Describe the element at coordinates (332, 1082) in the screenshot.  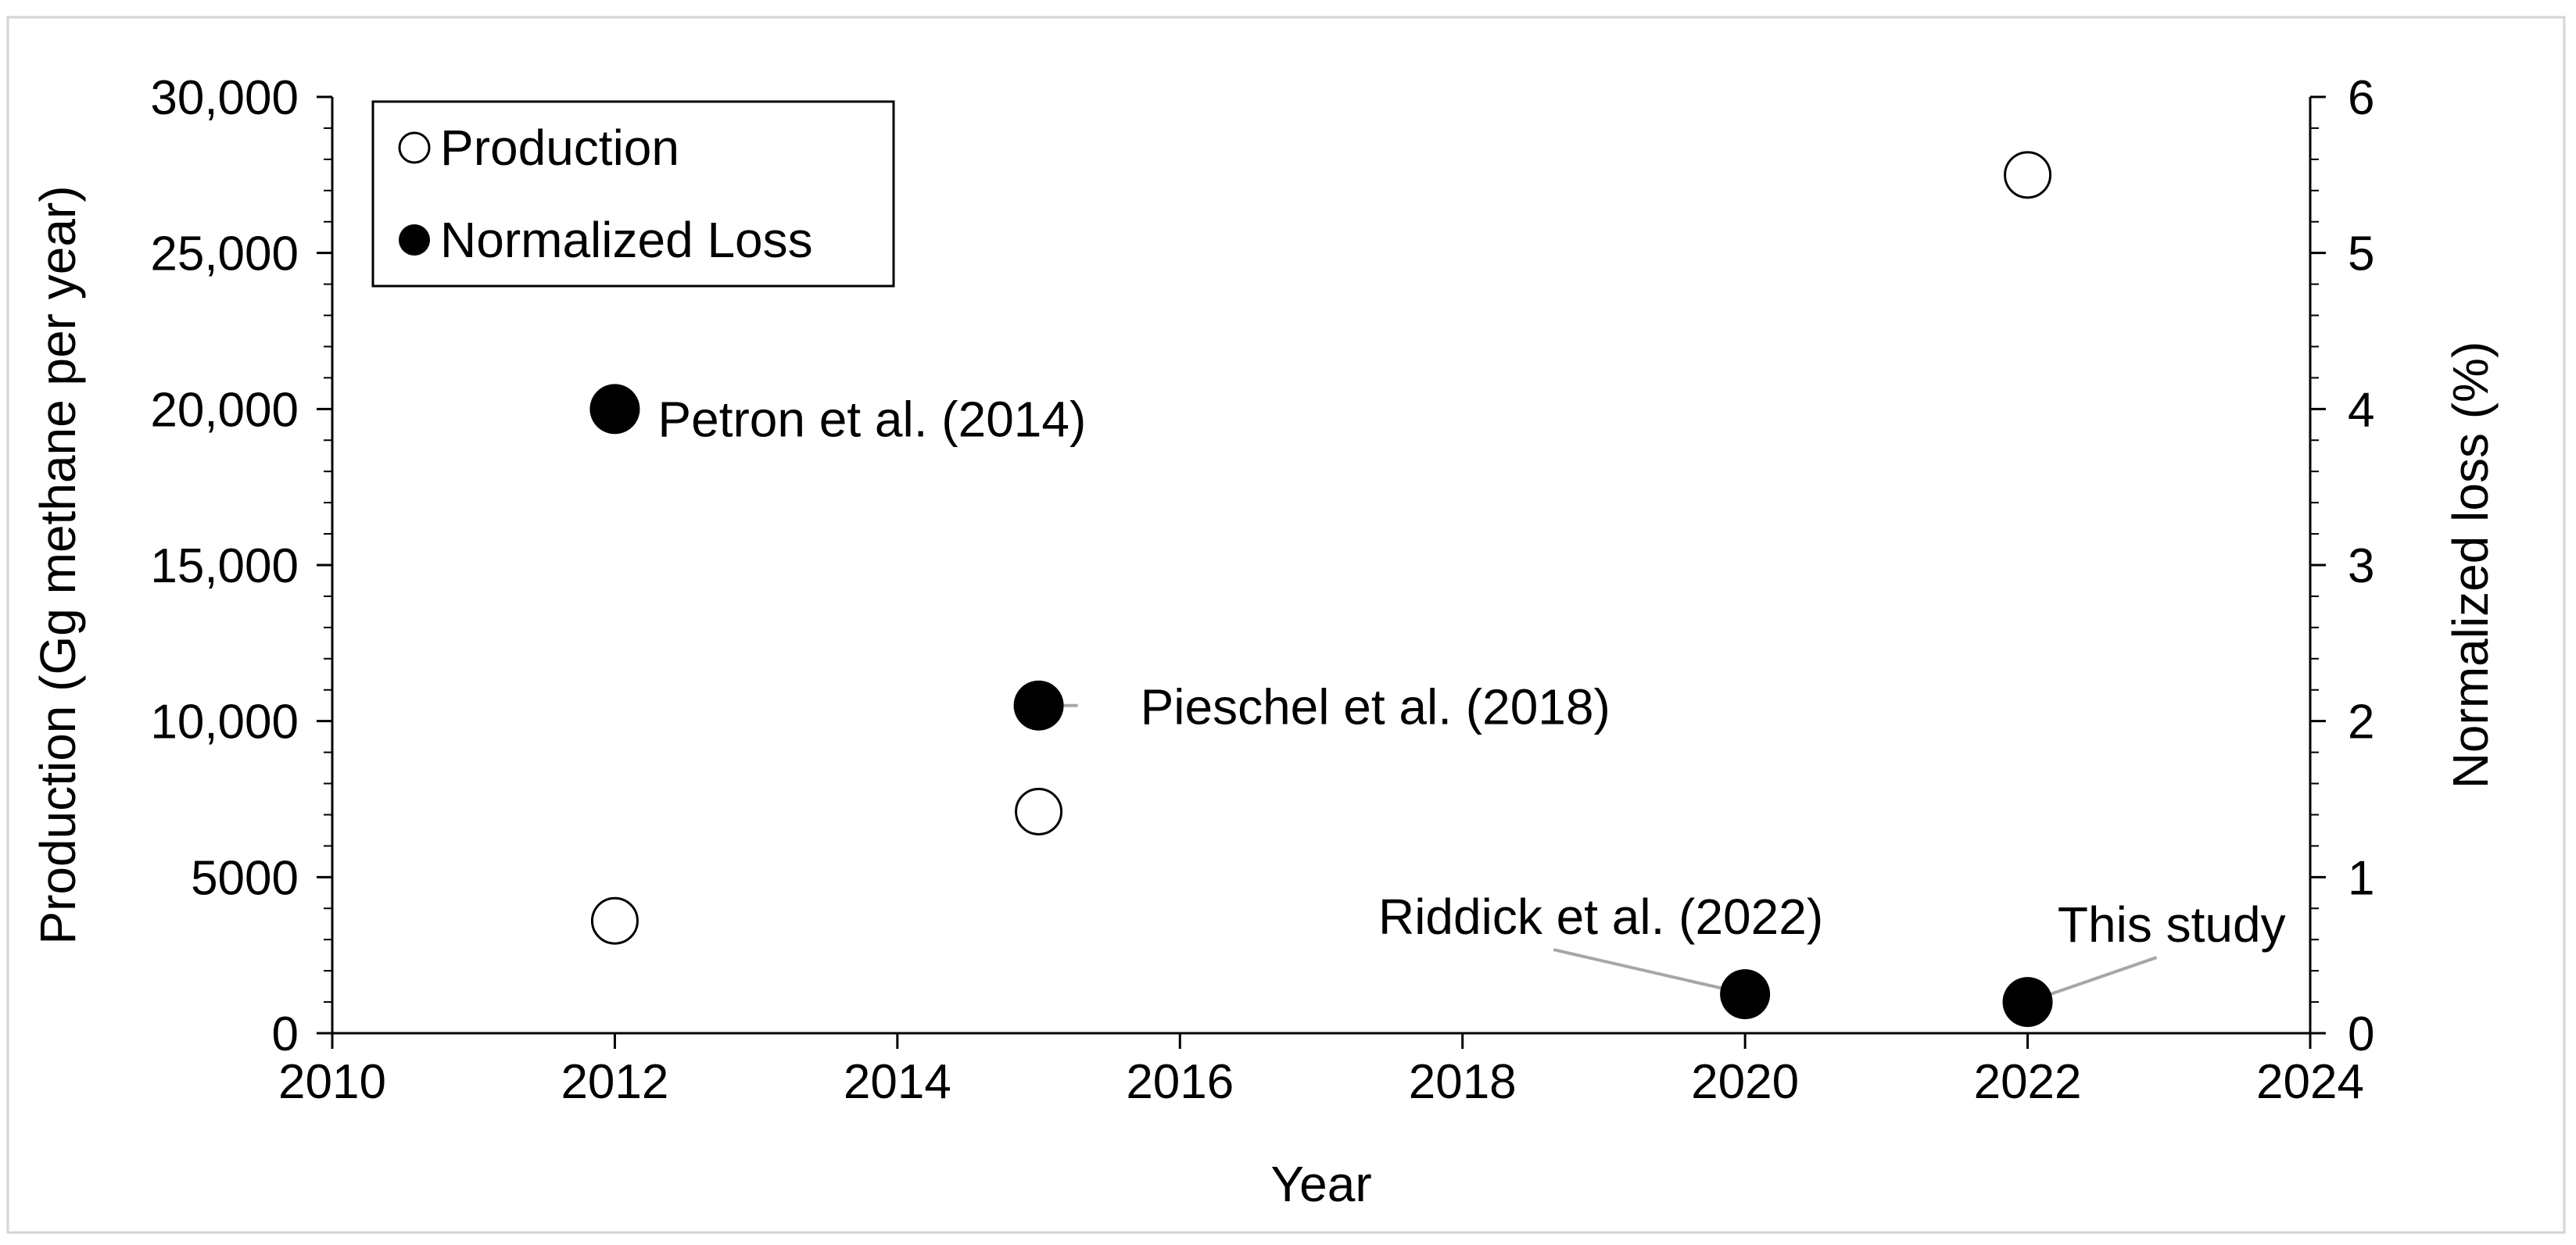
I see `x-tick-label: 2010` at that location.